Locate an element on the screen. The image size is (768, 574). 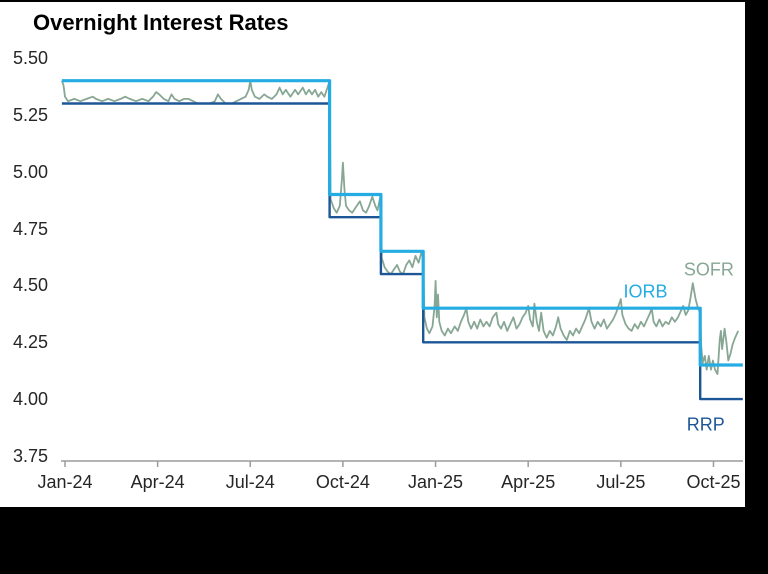
x-tick-label: Oct-24 is located at coordinates (342, 482).